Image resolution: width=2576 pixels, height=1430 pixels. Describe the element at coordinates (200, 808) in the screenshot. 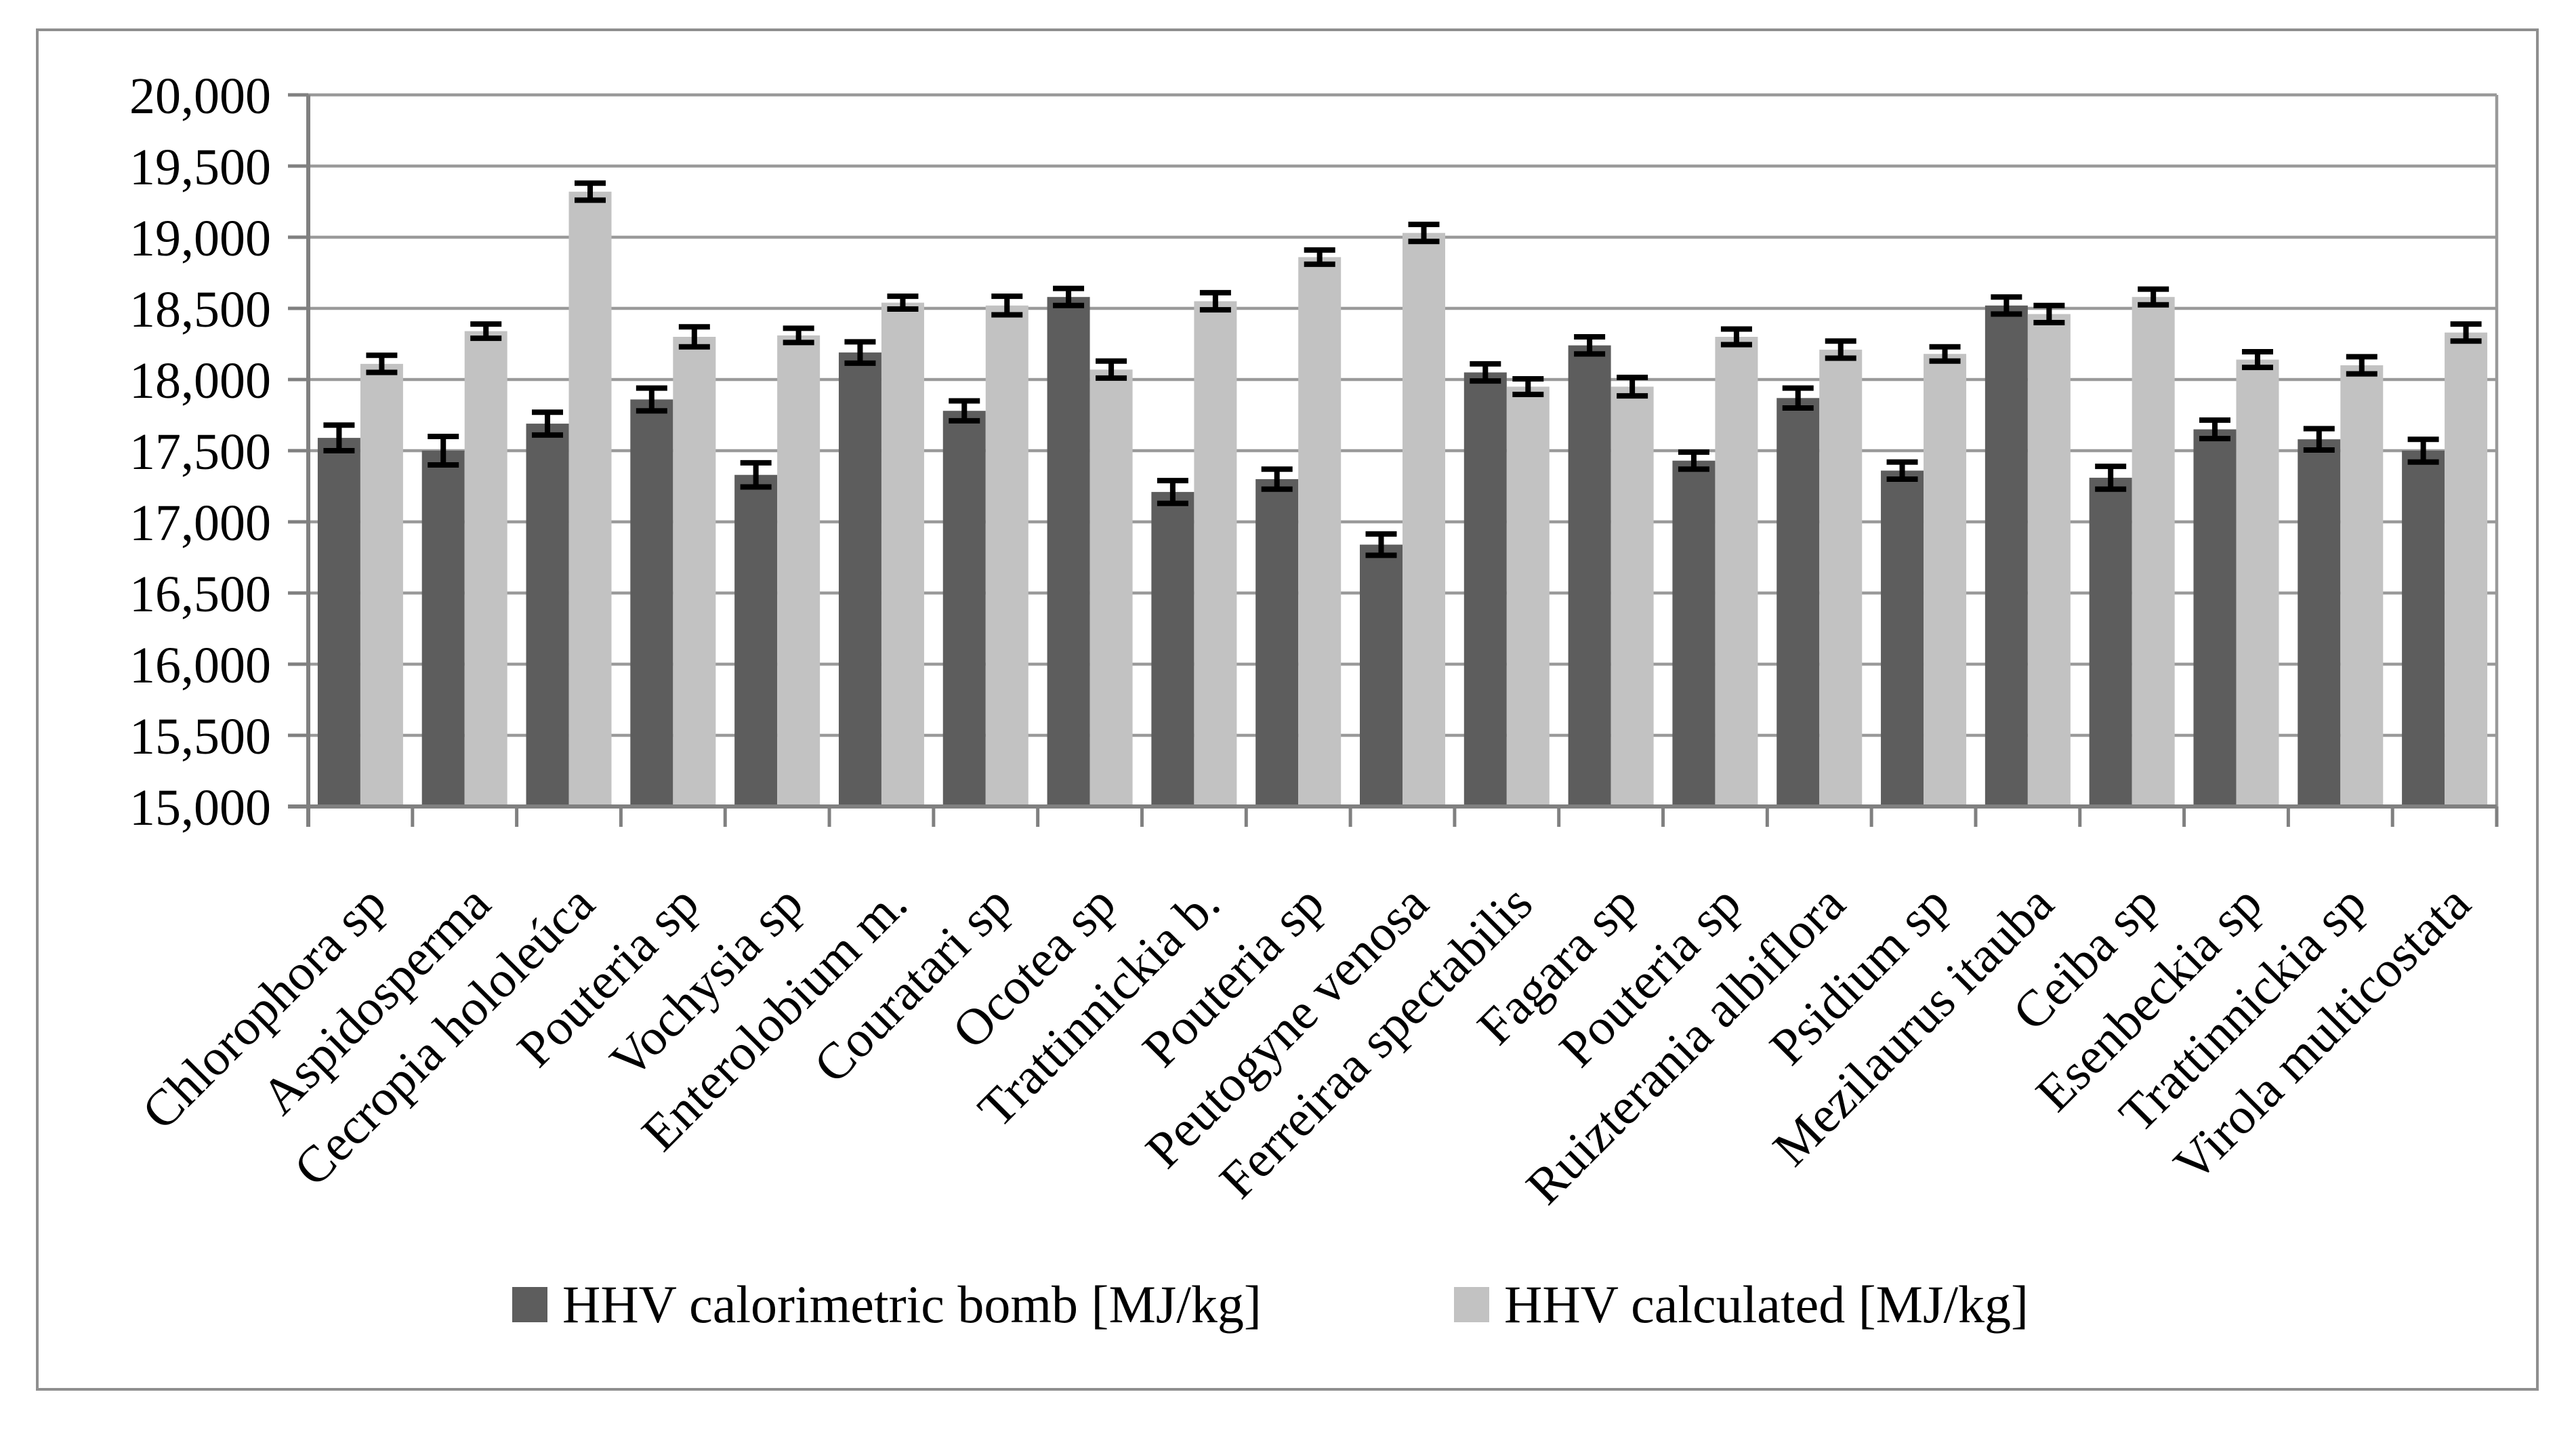

I see `y-tick-label-15000: 15,000` at that location.